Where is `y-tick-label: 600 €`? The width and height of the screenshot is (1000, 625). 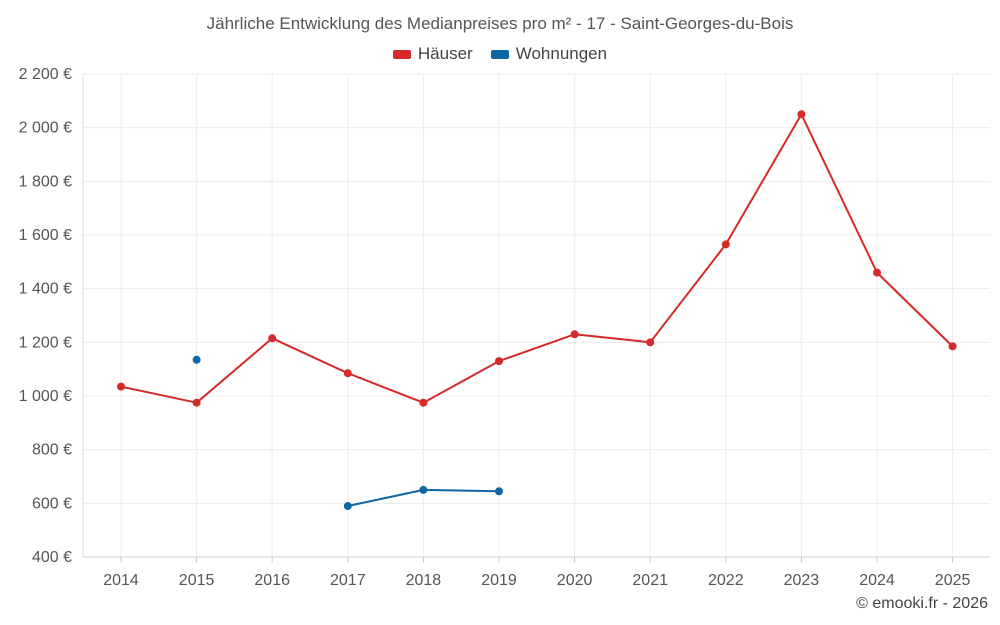
y-tick-label: 600 € is located at coordinates (52, 503).